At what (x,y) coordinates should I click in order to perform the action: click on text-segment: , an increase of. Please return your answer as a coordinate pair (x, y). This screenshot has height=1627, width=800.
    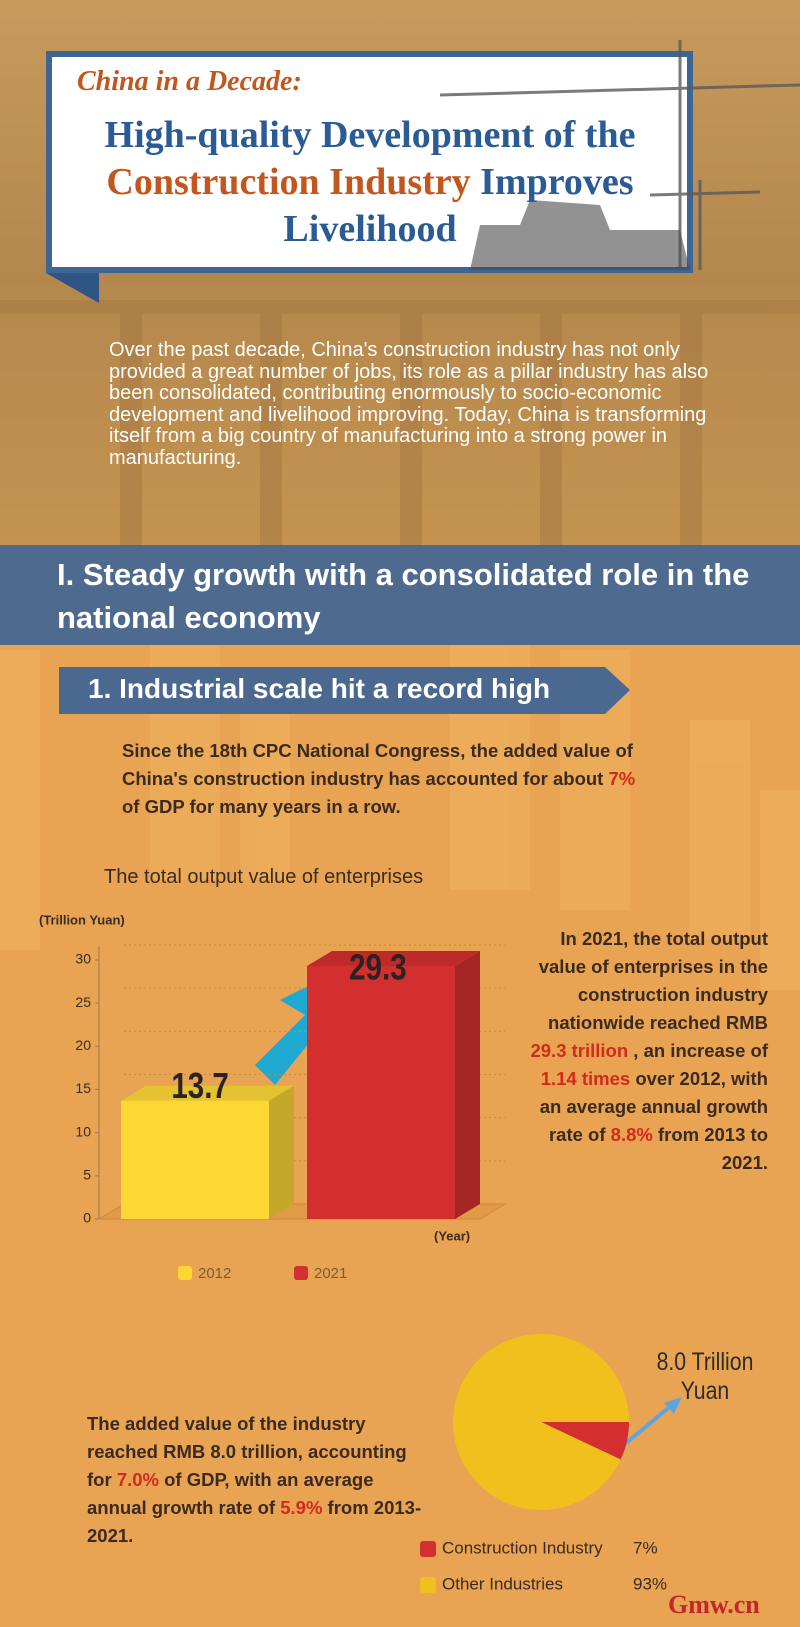
    Looking at the image, I should click on (700, 1050).